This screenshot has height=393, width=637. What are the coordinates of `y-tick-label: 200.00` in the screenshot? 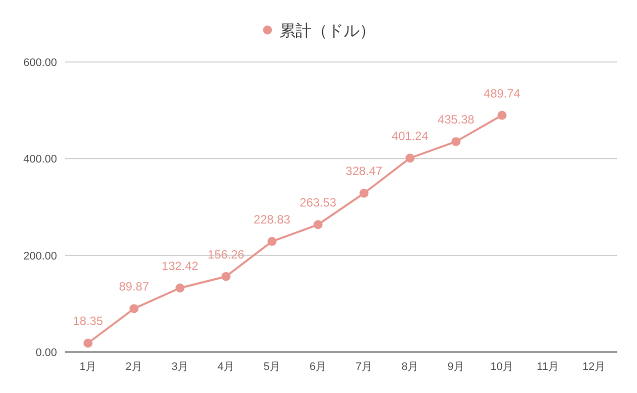 It's located at (40, 256).